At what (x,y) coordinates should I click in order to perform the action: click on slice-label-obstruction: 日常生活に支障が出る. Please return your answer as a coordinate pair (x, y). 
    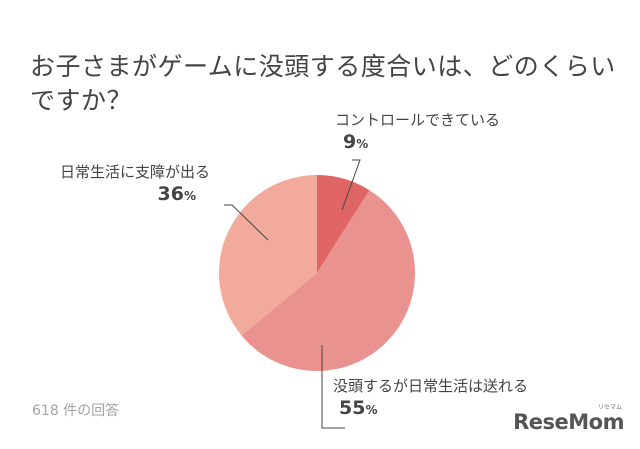
    Looking at the image, I should click on (135, 172).